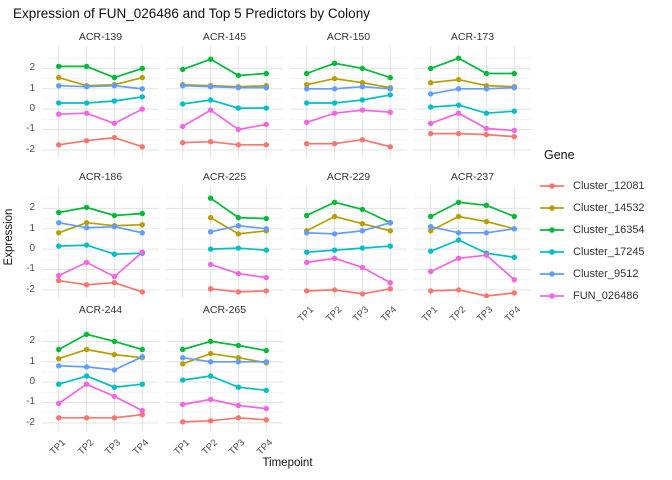 This screenshot has height=480, width=672. What do you see at coordinates (32, 88) in the screenshot?
I see `y-tick-label: 1` at bounding box center [32, 88].